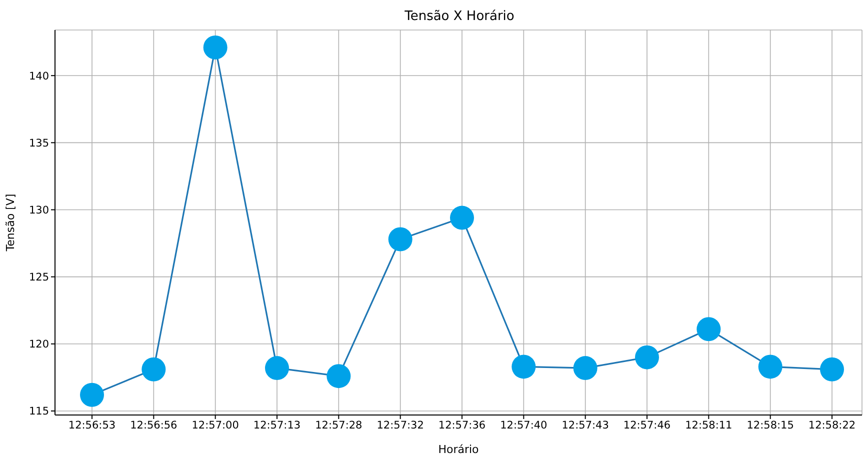 The height and width of the screenshot is (457, 864). What do you see at coordinates (92, 425) in the screenshot?
I see `x-tick-label: 12:56:53` at bounding box center [92, 425].